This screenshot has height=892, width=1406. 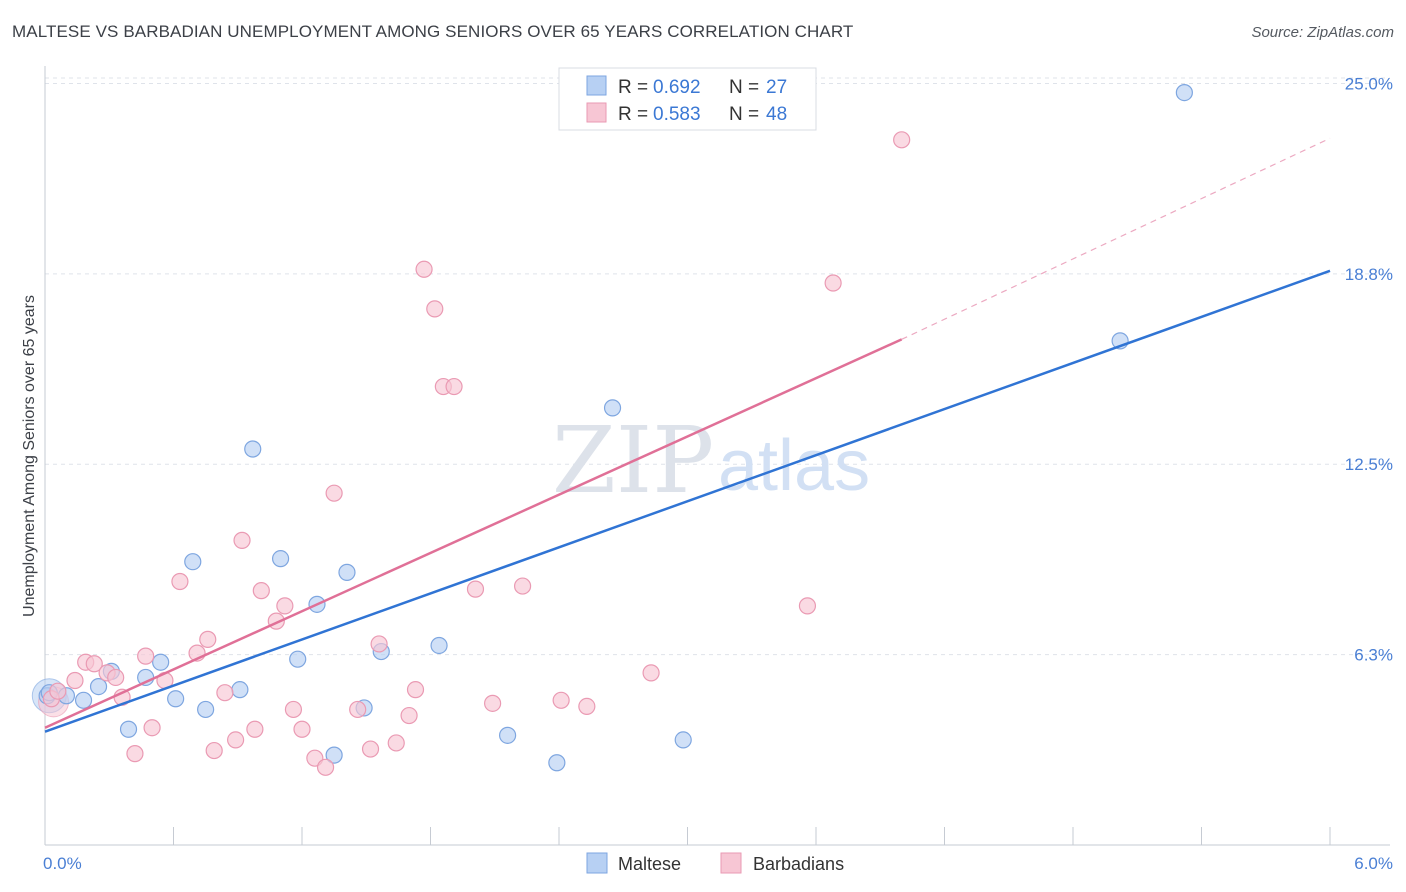 I want to click on watermark-atlas: atlas, so click(x=794, y=466).